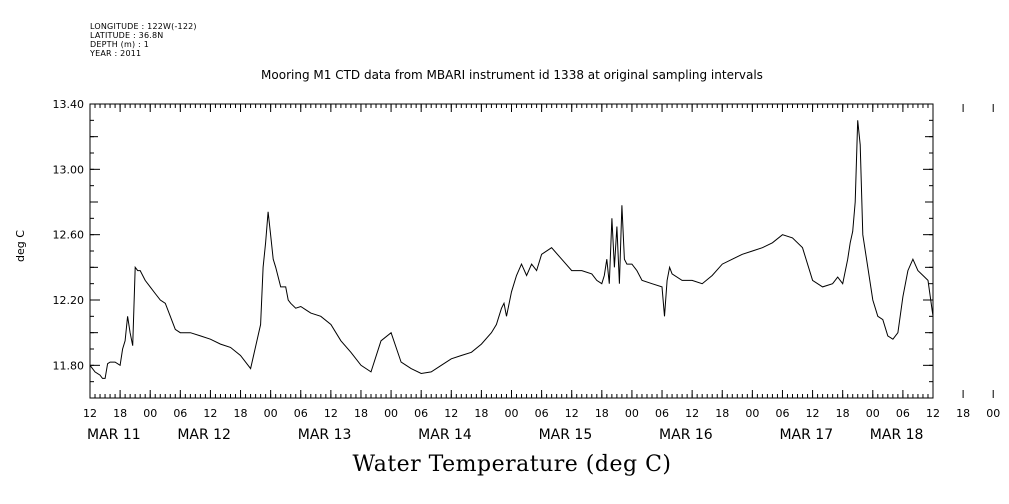  I want to click on x-axis-label: Water Temperature (deg C), so click(512, 464).